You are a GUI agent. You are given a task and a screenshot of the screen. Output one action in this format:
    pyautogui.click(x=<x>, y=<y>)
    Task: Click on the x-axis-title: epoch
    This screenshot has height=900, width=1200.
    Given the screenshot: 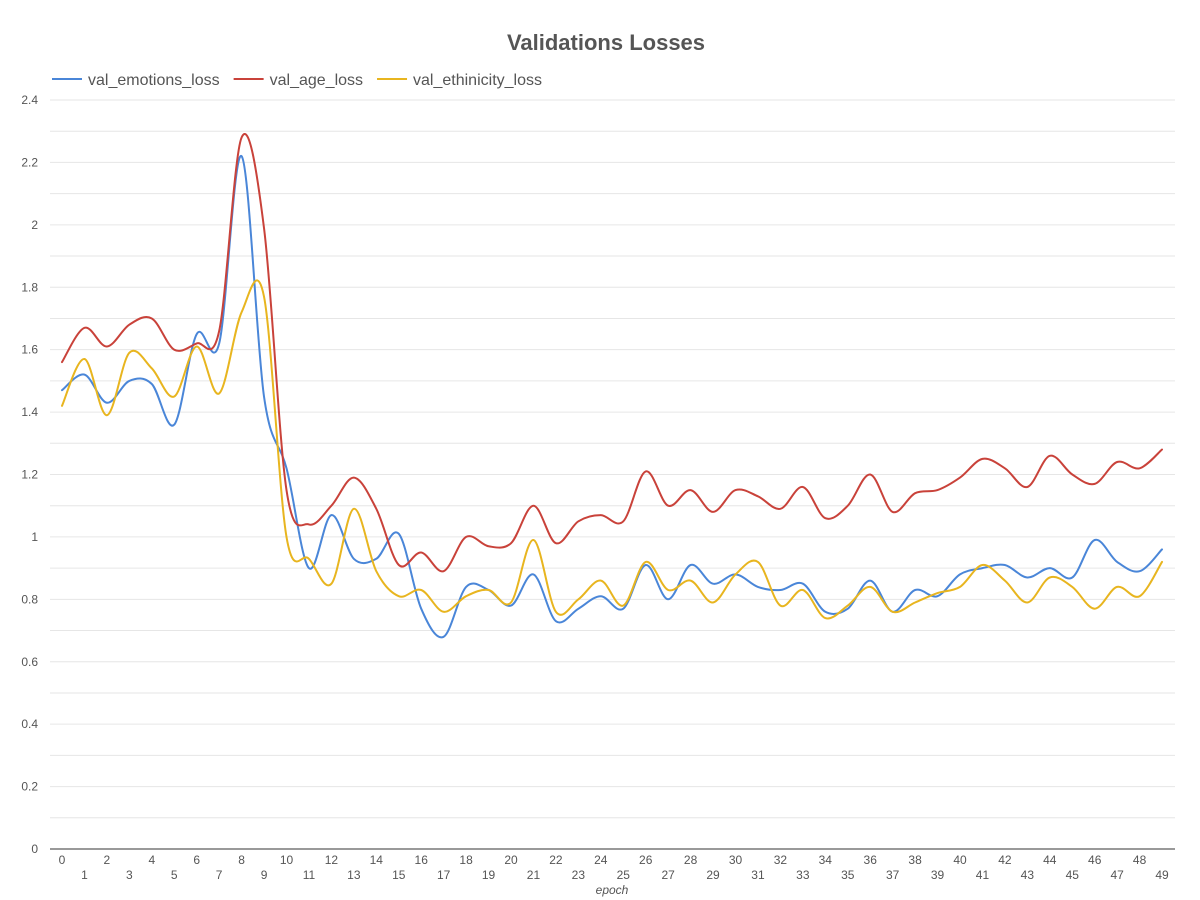 What is the action you would take?
    pyautogui.click(x=612, y=890)
    